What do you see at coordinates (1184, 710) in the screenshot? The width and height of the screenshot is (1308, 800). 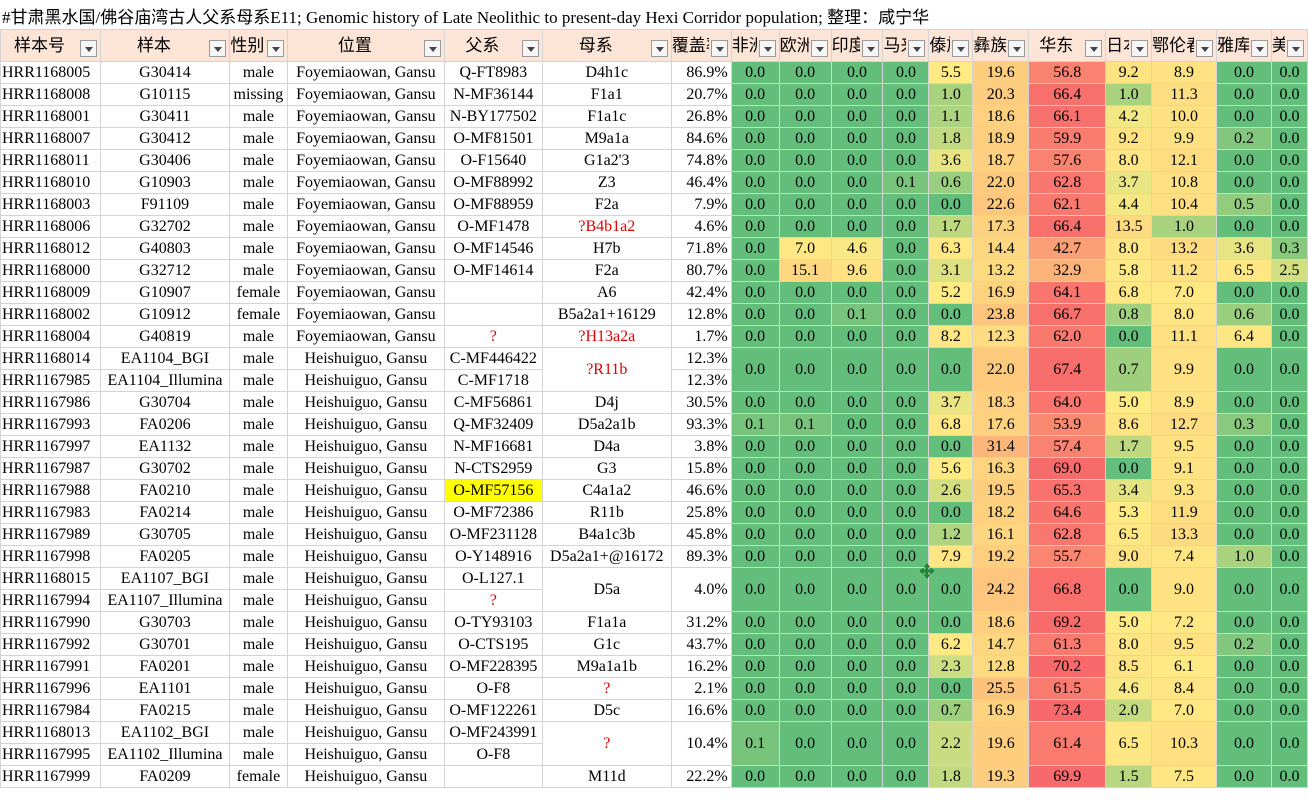 I see `cell-ancestry-8: 7.0` at bounding box center [1184, 710].